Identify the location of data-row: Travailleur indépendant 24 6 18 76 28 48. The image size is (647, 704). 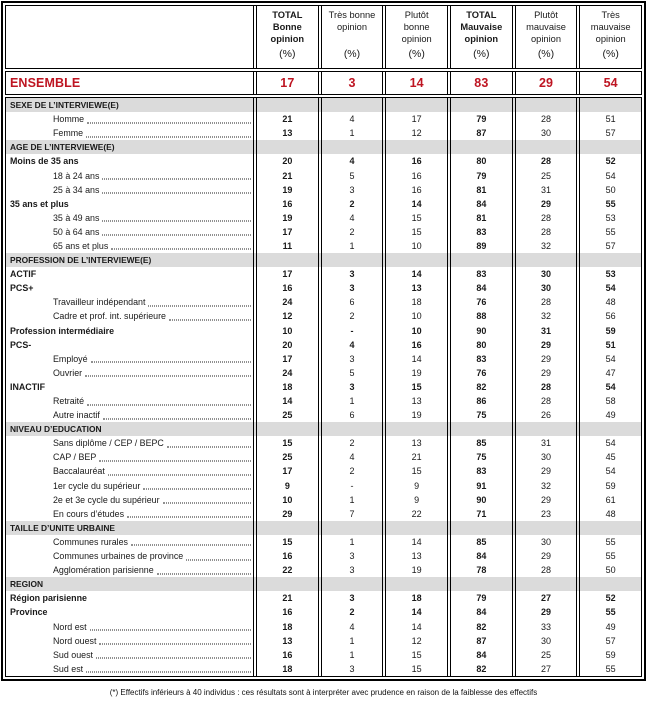
(323, 302).